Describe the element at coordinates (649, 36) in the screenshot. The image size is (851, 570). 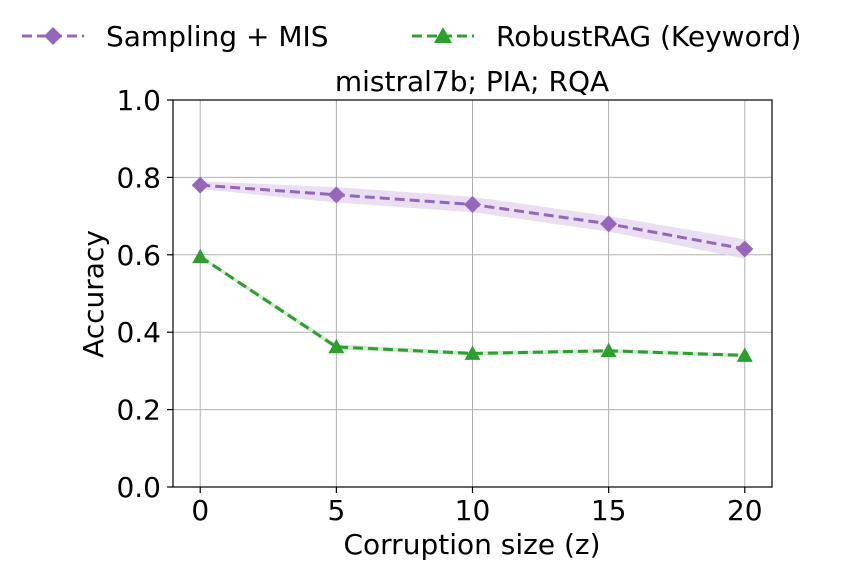
I see `legend-label-robustrag: RobustRAG (Keyword)` at that location.